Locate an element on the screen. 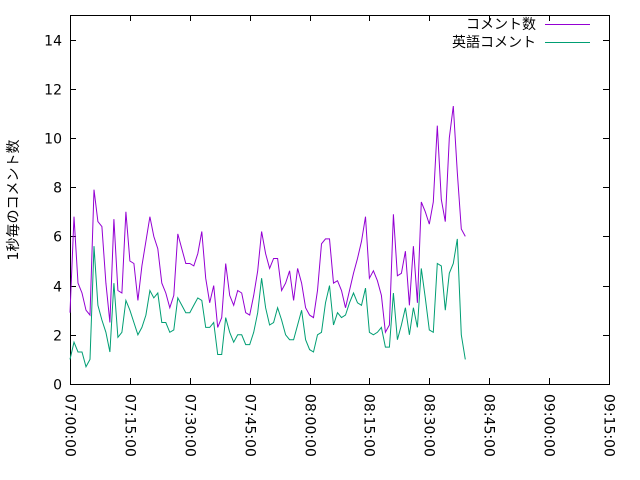 Image resolution: width=640 pixels, height=480 pixels. y-tick-label: 6 is located at coordinates (57, 238).